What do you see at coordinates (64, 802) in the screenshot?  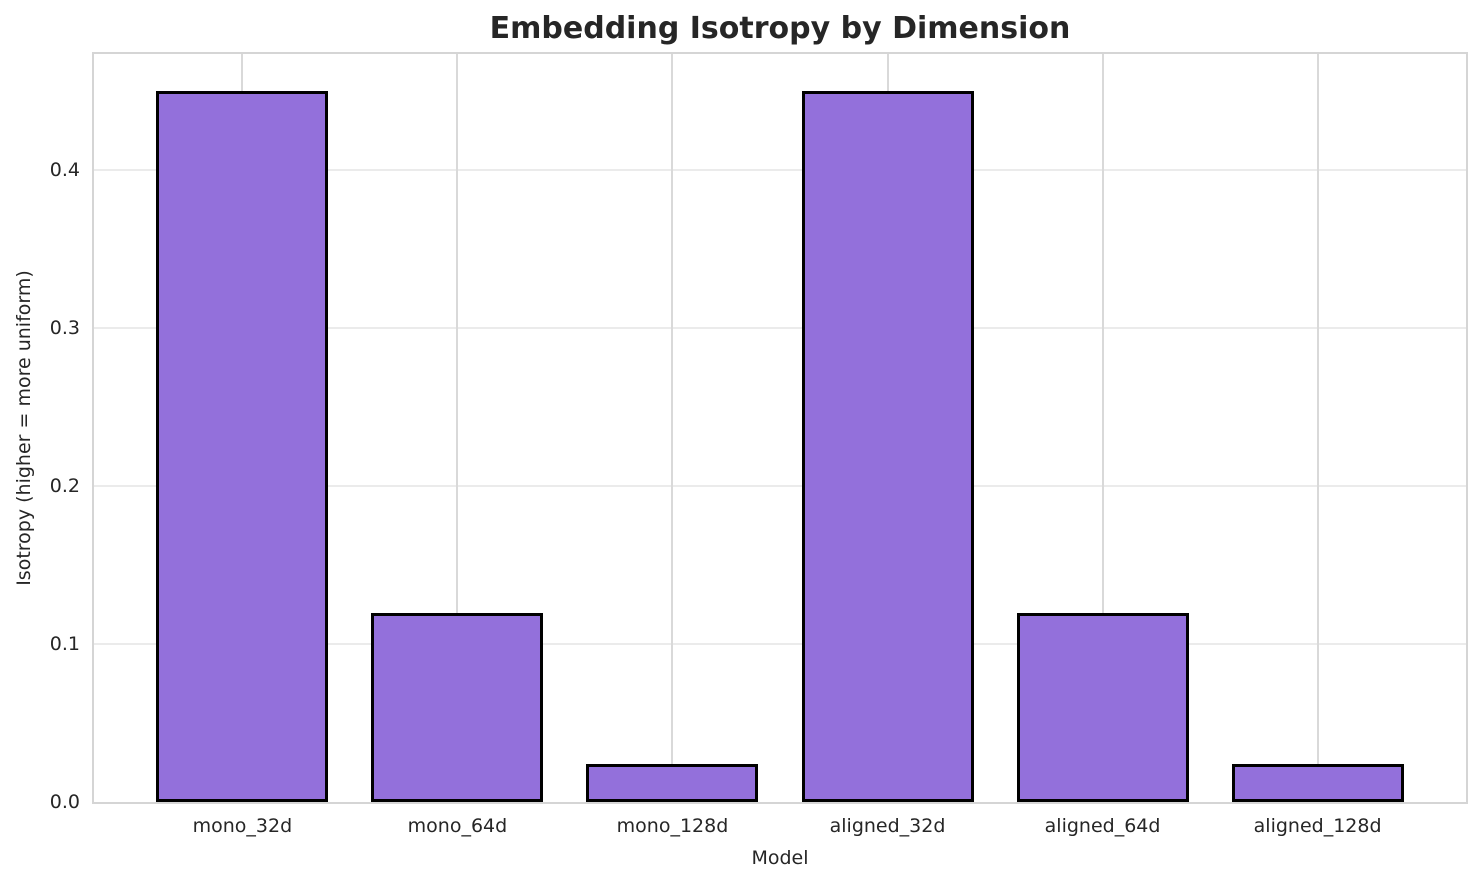 I see `y-tick-label: 0.0` at bounding box center [64, 802].